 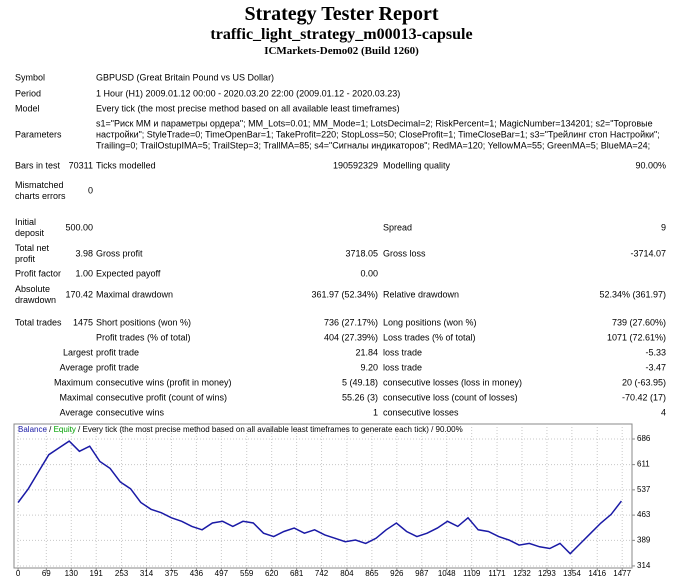 What do you see at coordinates (450, 397) in the screenshot?
I see `field-label: consecutive loss (count of losses)` at bounding box center [450, 397].